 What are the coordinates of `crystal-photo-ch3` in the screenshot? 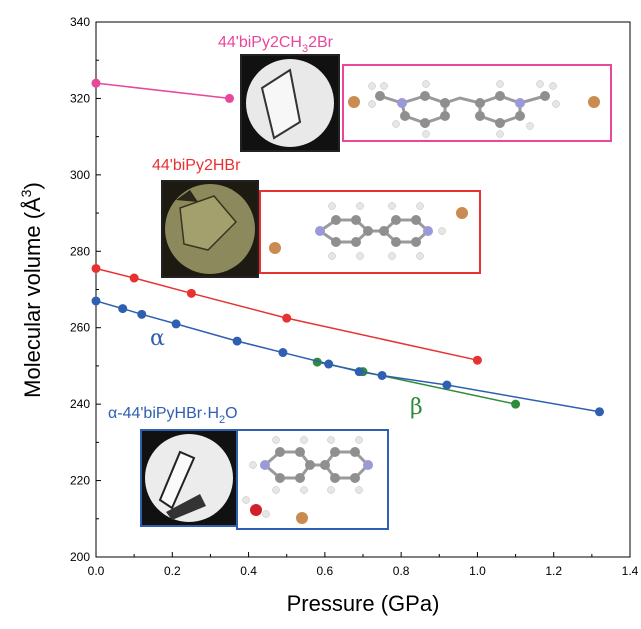 It's located at (290, 103).